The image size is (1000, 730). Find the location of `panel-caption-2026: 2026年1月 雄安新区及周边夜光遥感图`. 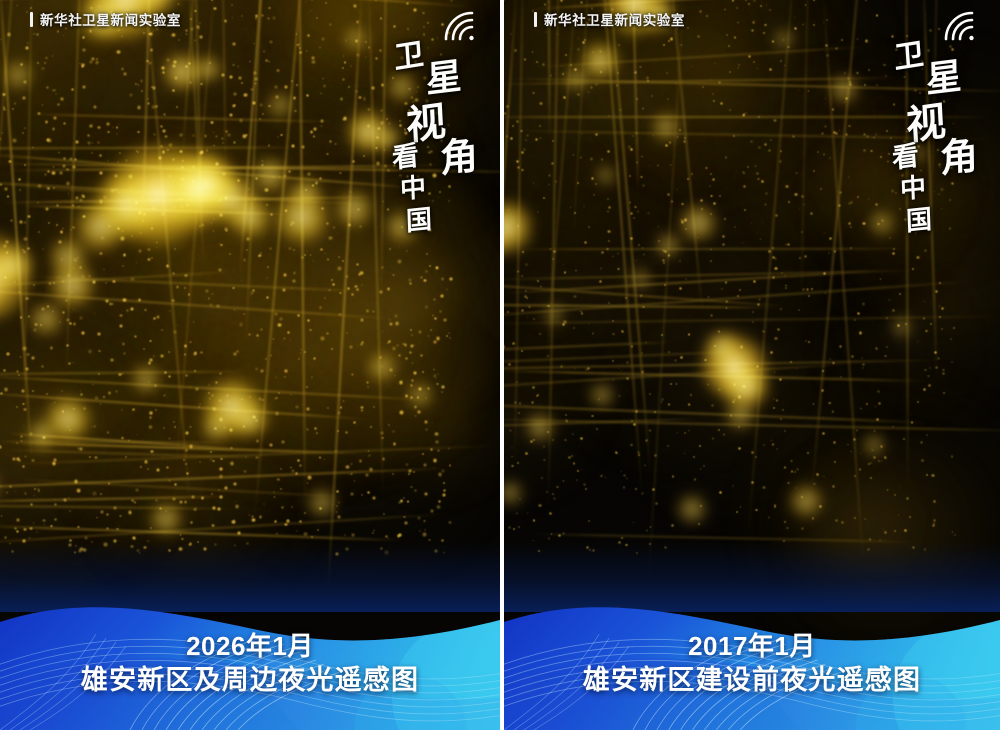

panel-caption-2026: 2026年1月 雄安新区及周边夜光遥感图 is located at coordinates (250, 663).